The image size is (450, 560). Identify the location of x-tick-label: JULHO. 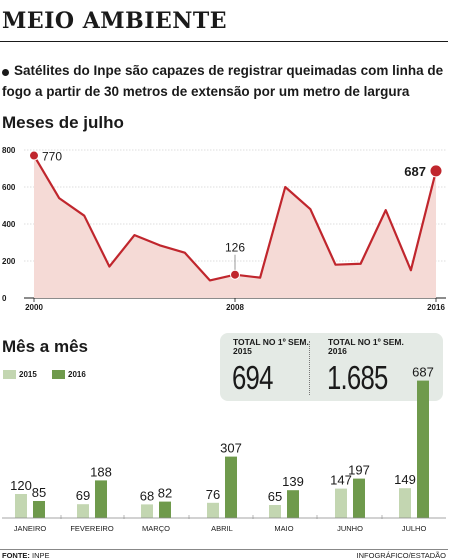
(414, 528).